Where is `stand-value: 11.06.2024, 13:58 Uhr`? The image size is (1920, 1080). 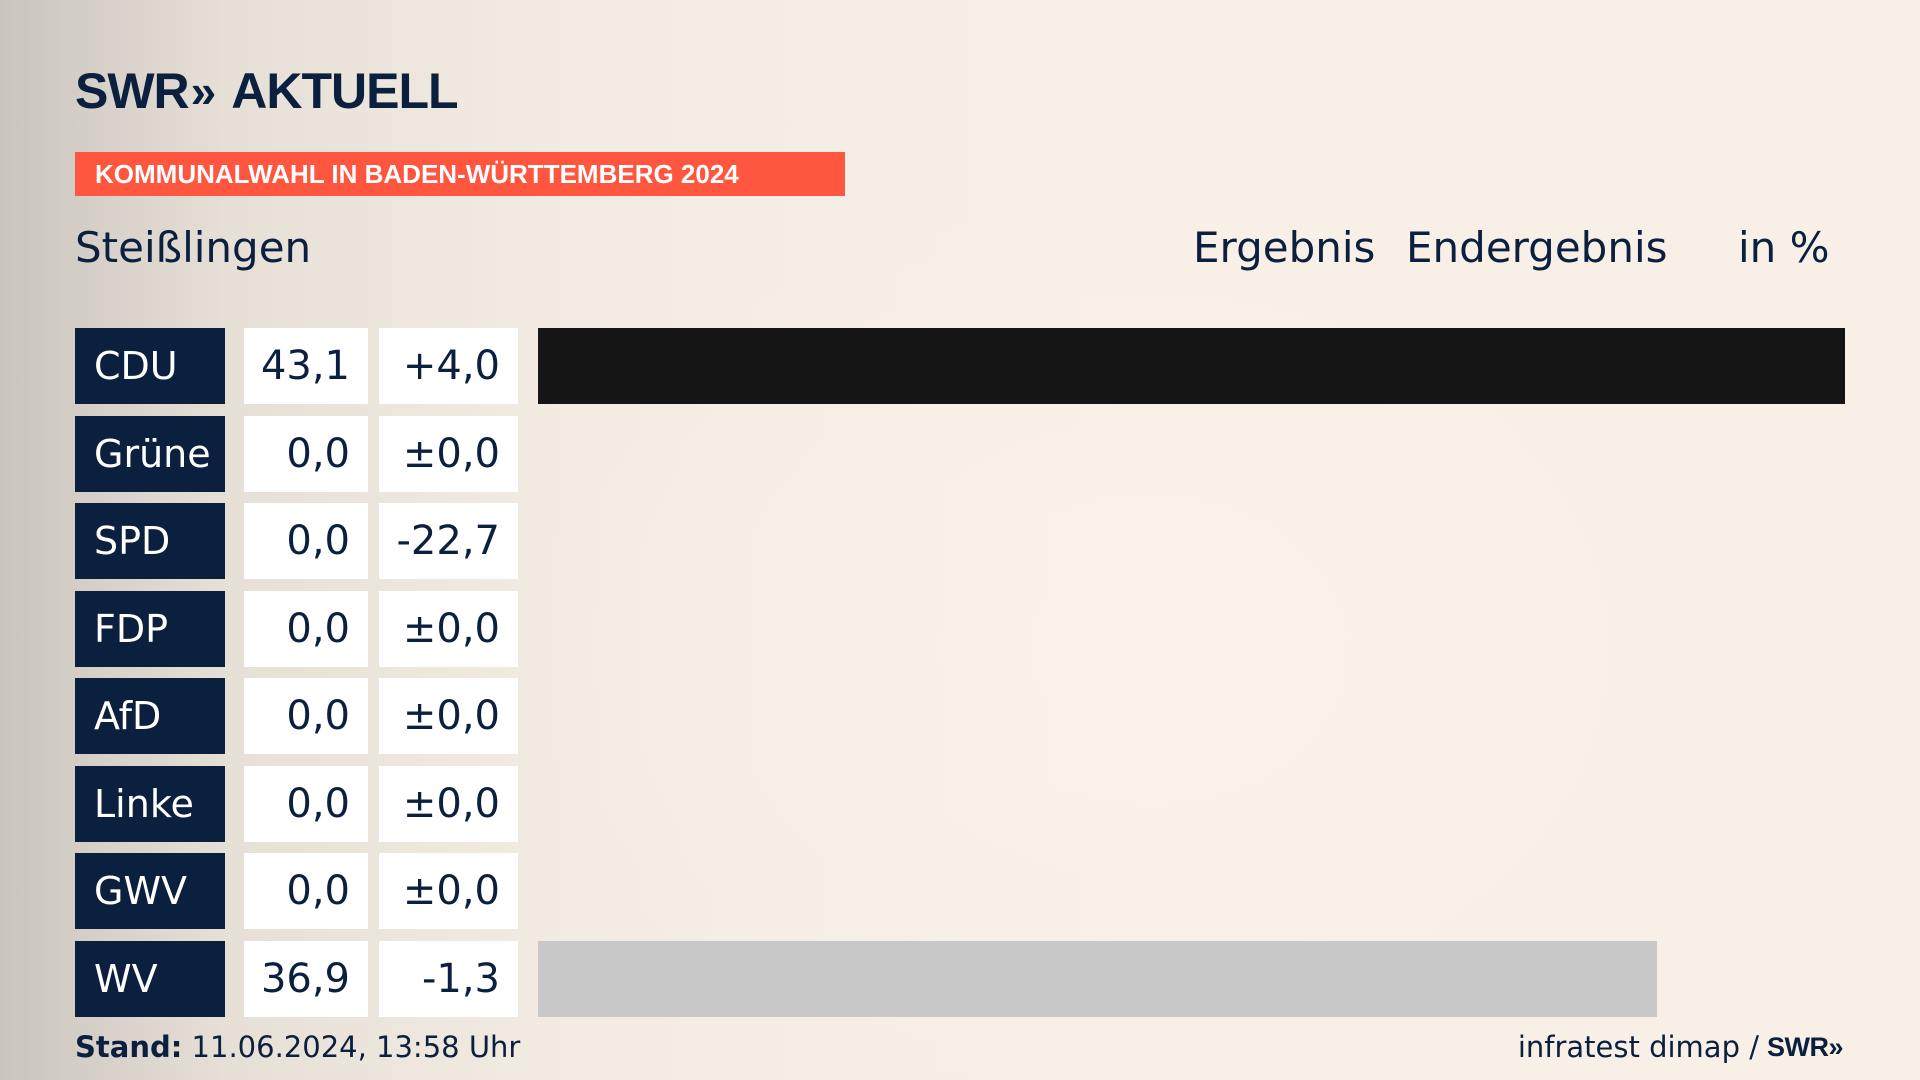
stand-value: 11.06.2024, 13:58 Uhr is located at coordinates (356, 1047).